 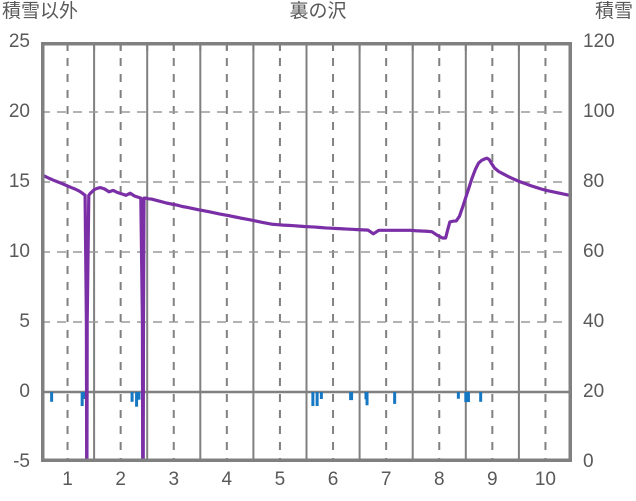 What do you see at coordinates (266, 399) in the screenshot?
I see `bar-series` at bounding box center [266, 399].